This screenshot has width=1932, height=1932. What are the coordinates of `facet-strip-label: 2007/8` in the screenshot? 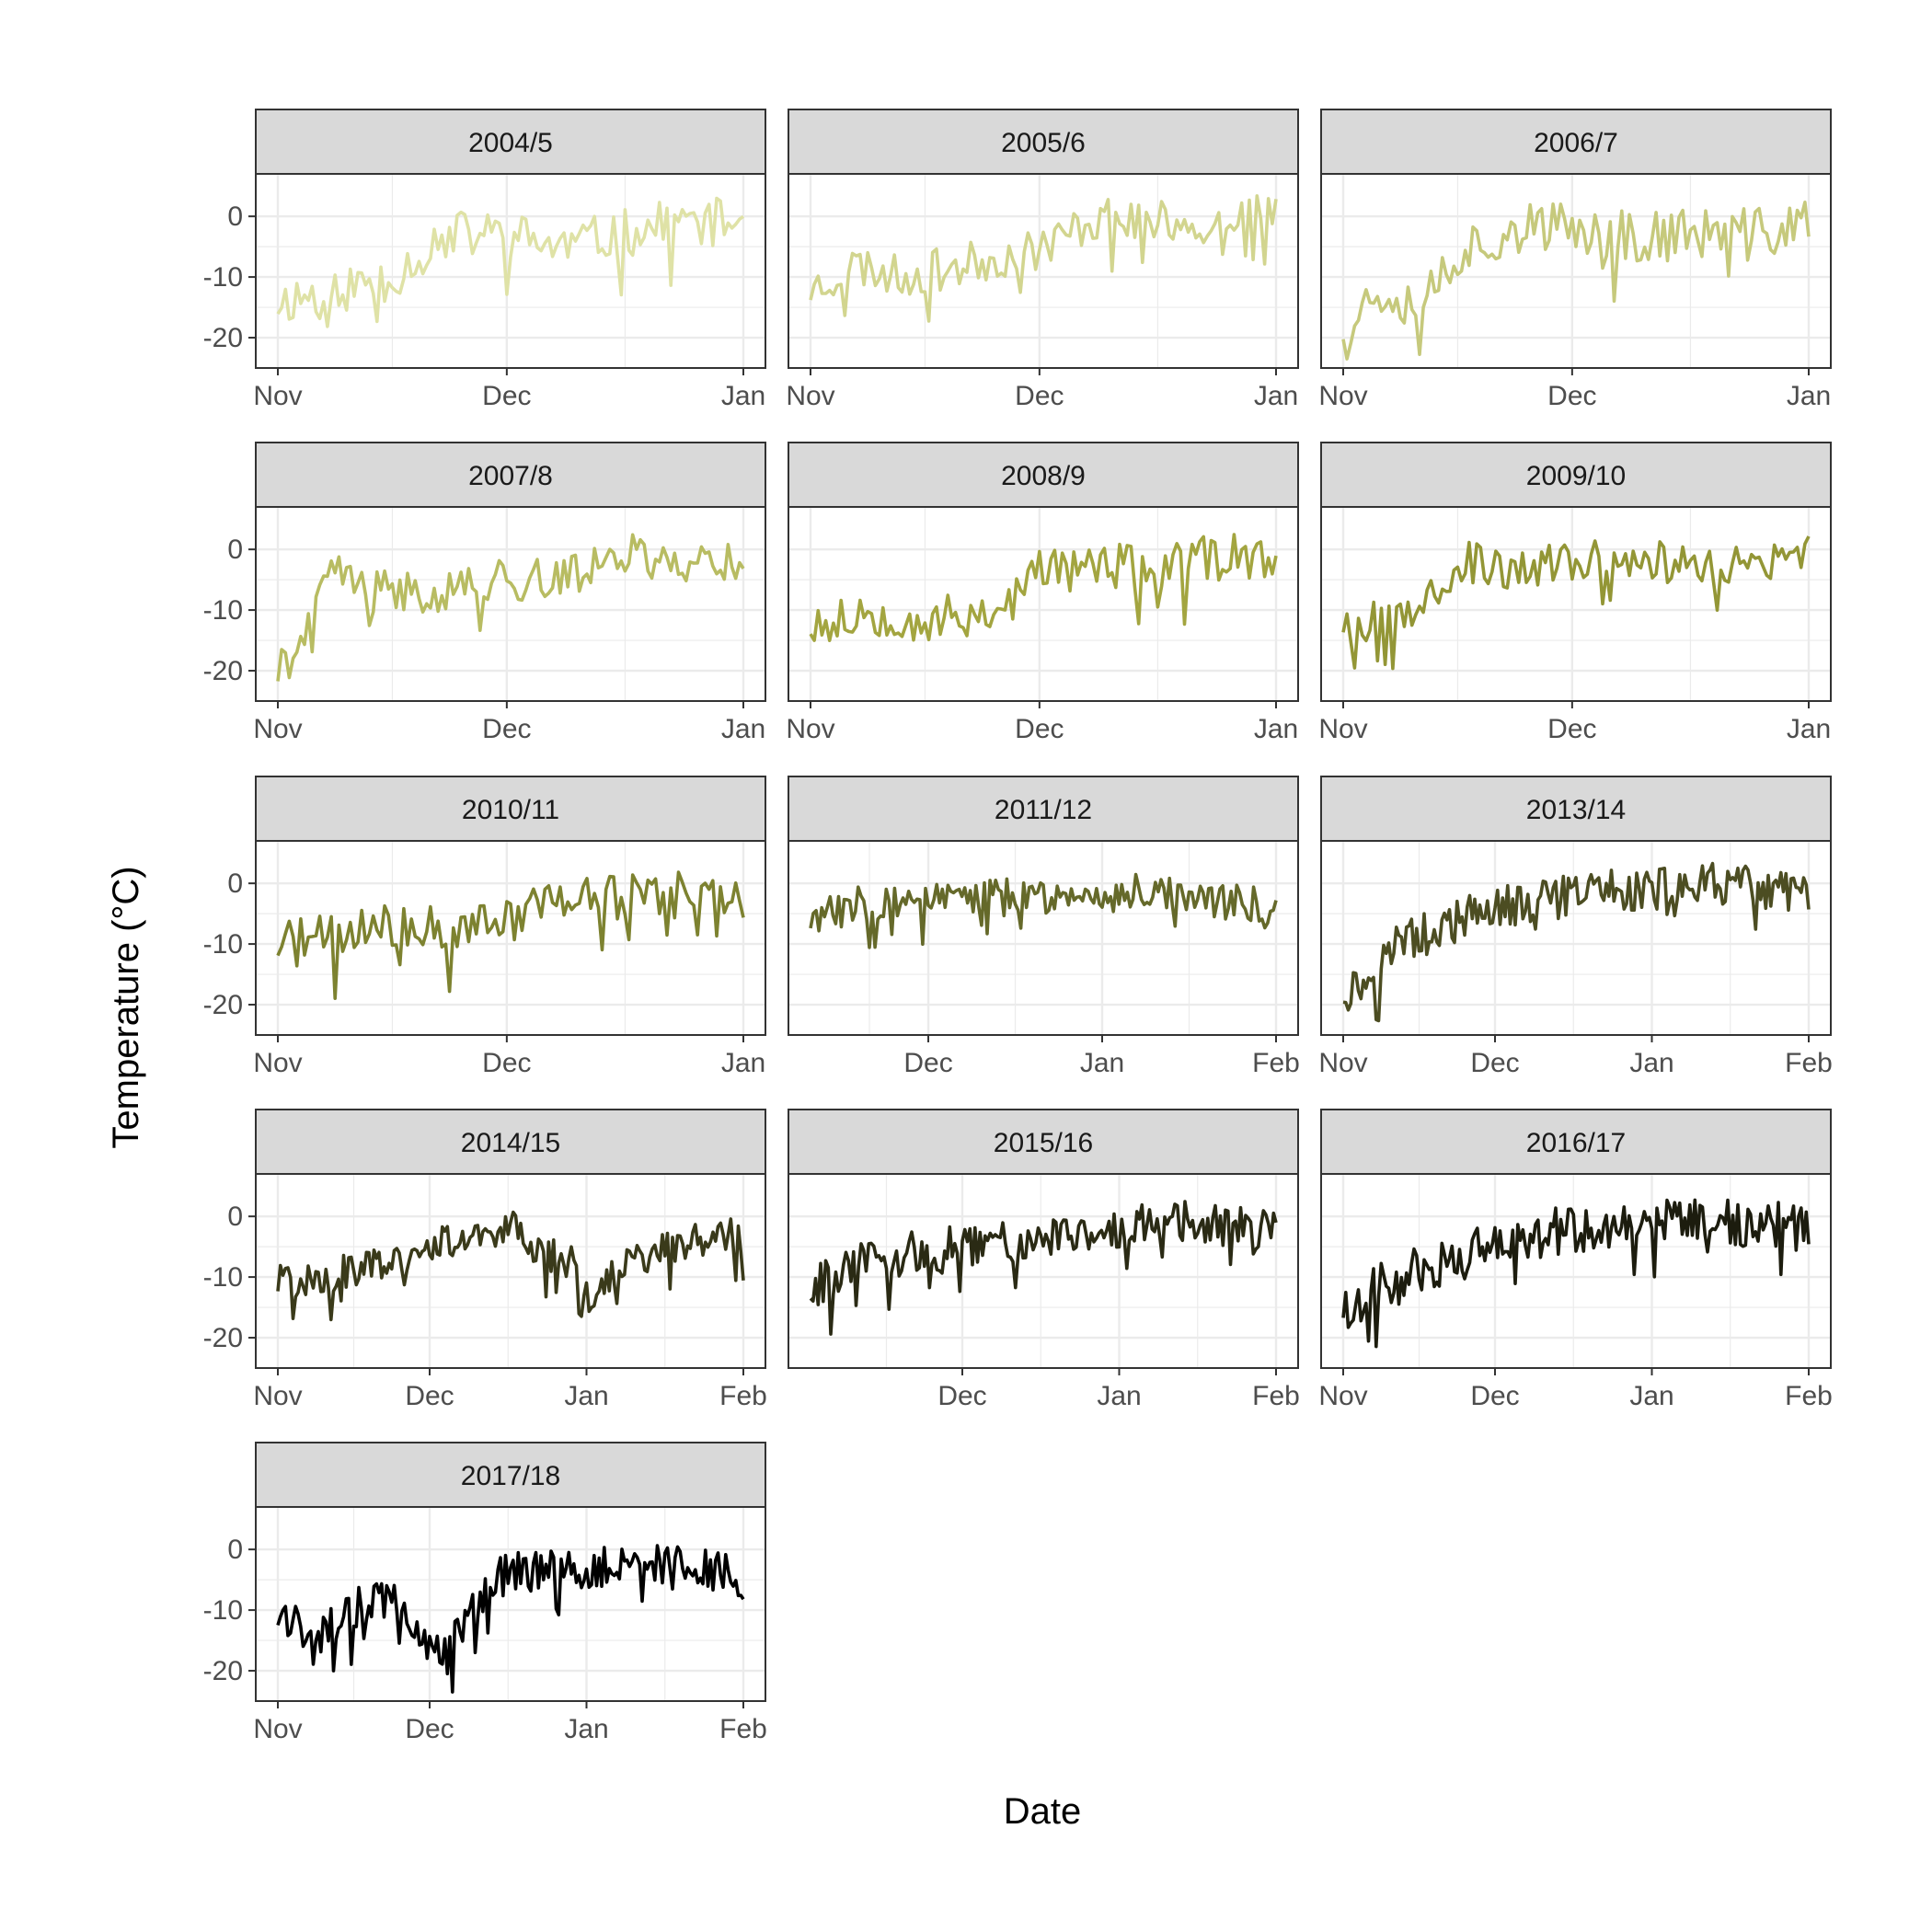 It's located at (510, 476).